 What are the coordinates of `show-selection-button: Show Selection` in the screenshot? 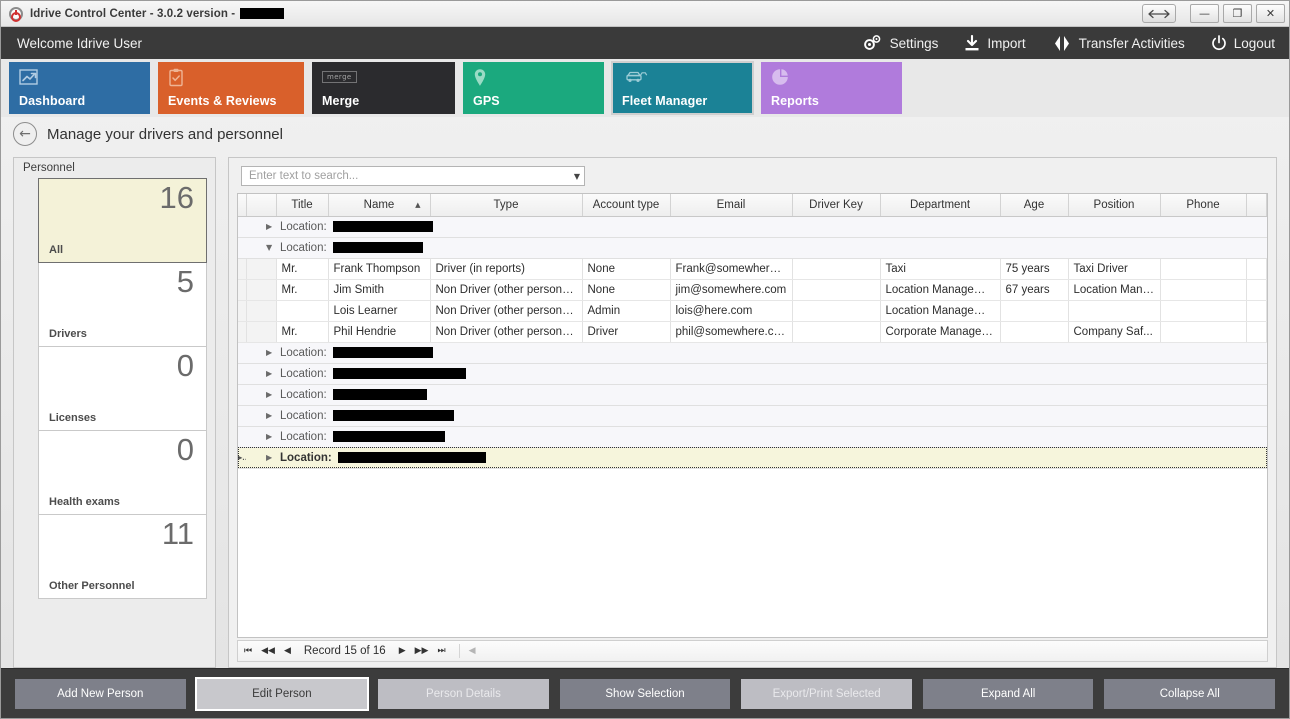 It's located at (645, 693).